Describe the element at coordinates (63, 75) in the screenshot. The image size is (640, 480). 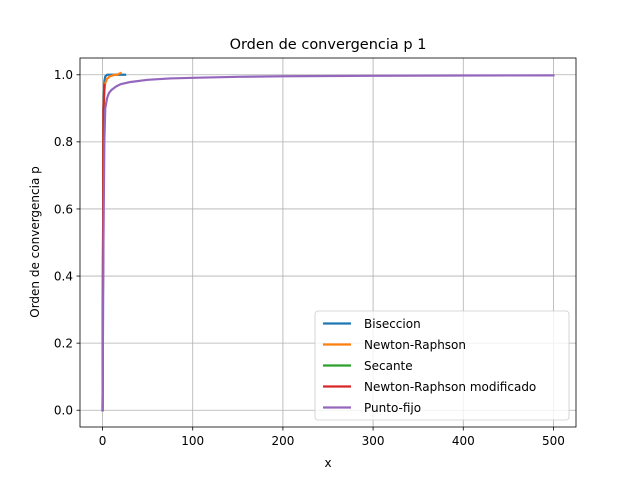
I see `y-tick-label: 1.0` at that location.